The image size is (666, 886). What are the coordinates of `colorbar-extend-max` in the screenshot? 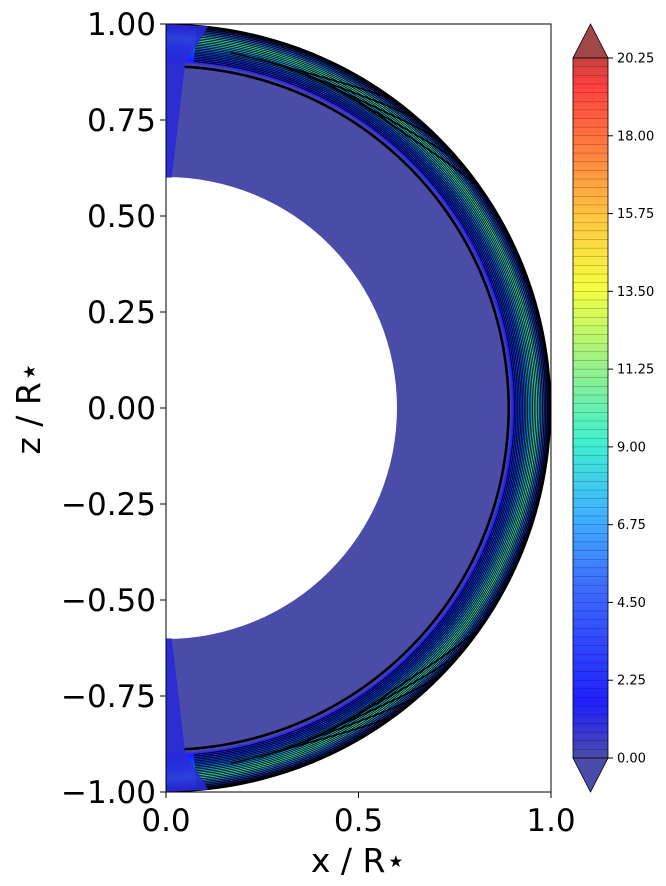 It's located at (590, 41).